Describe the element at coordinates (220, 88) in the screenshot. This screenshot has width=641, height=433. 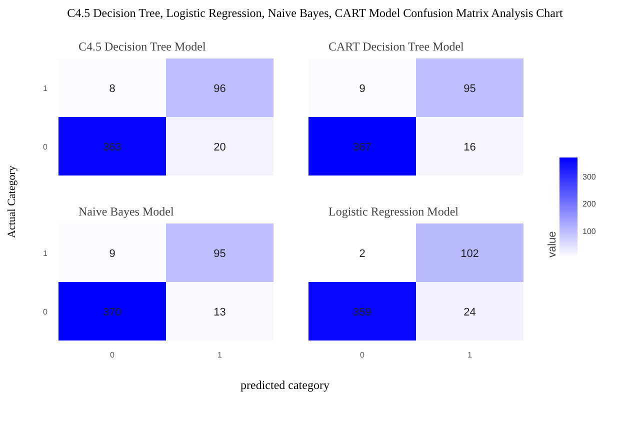
I see `data-label: 96` at that location.